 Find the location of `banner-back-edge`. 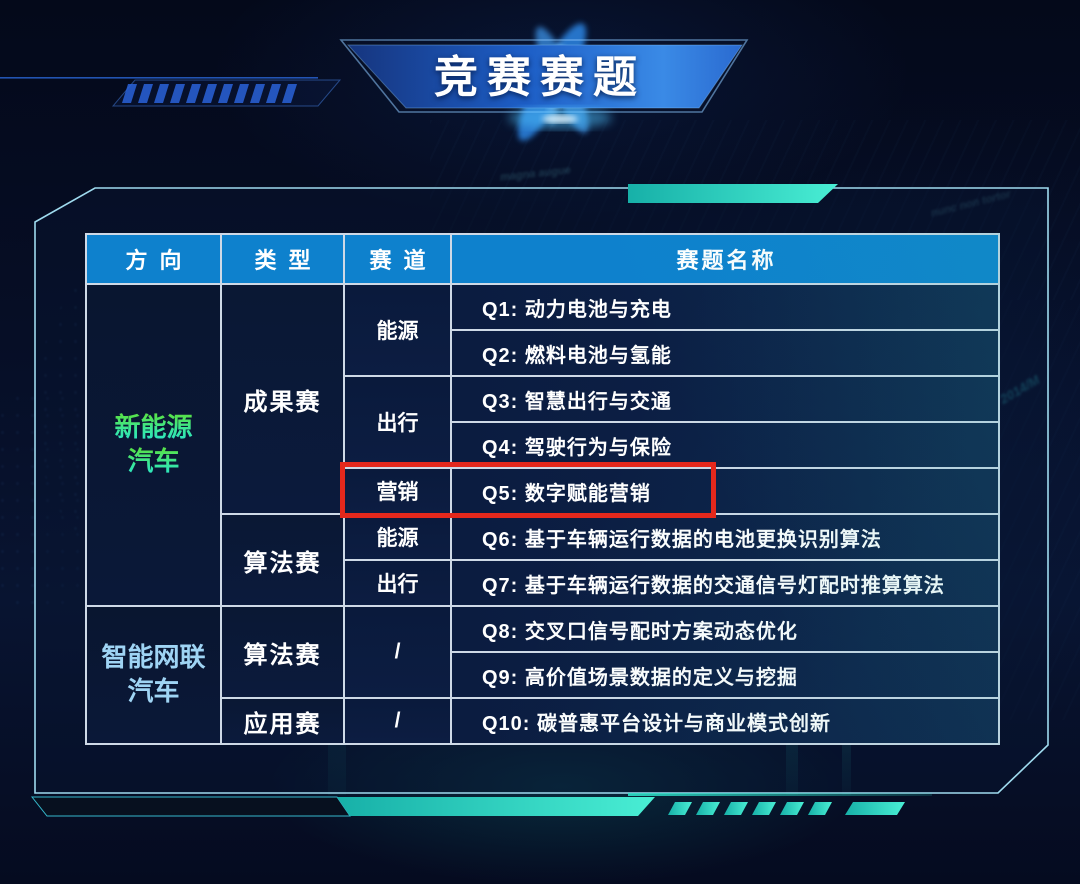

banner-back-edge is located at coordinates (544, 76).